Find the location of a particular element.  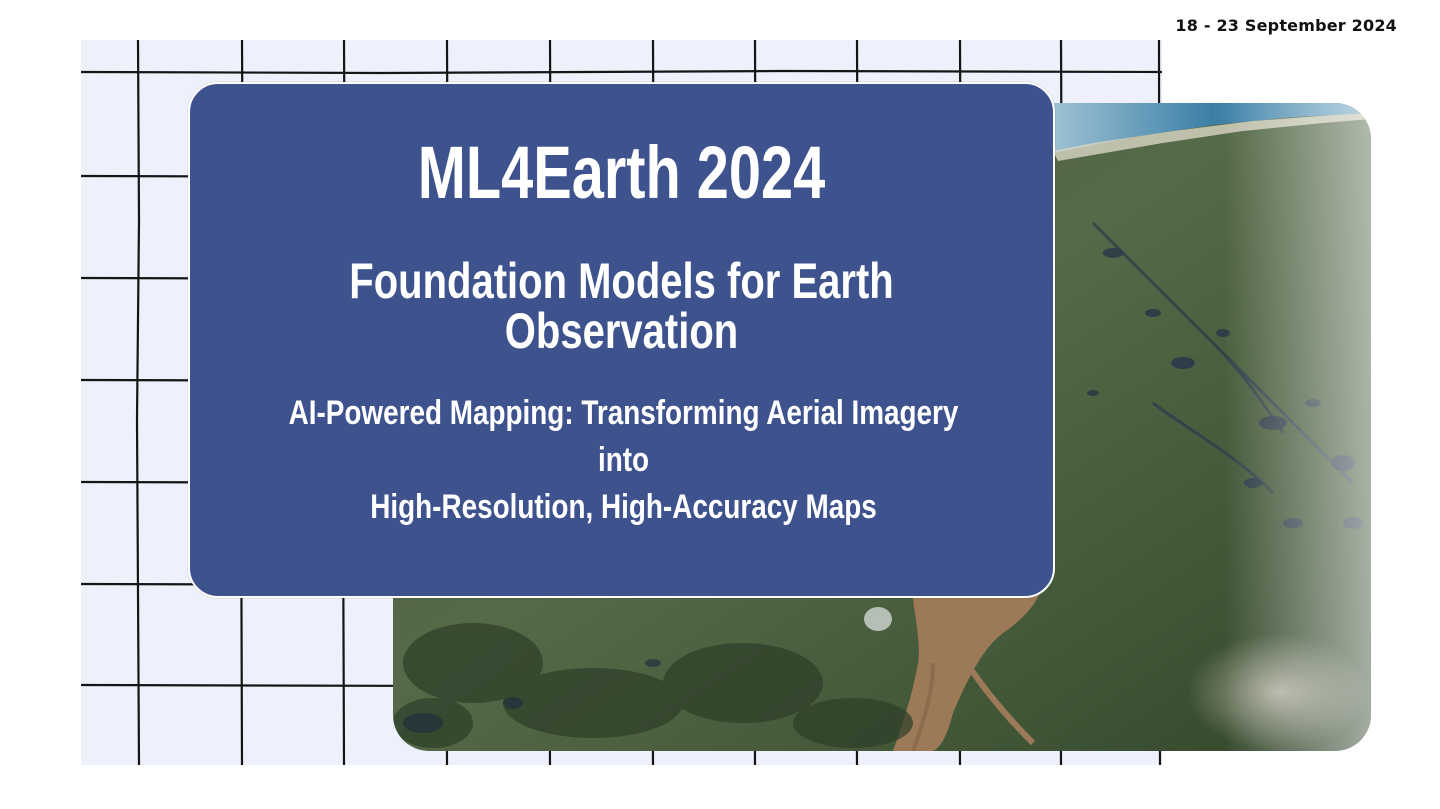

event-date: 18 - 23 September 2024 is located at coordinates (1286, 25).